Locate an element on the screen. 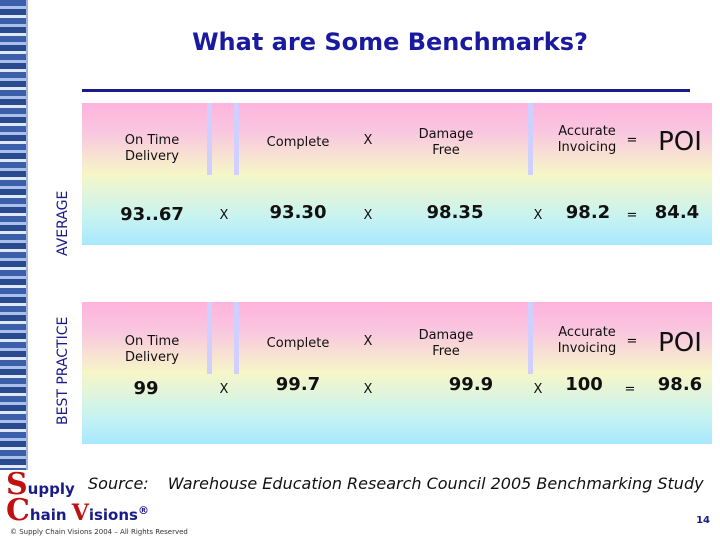  slide-title: What are Some Benchmarks? is located at coordinates (390, 42).